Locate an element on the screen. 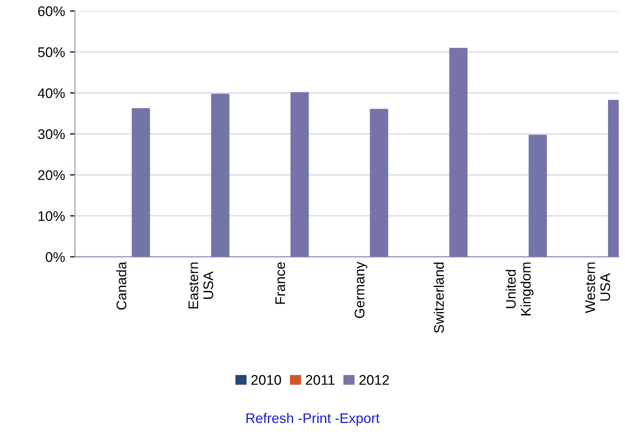  legend-label: 2011 is located at coordinates (320, 380).